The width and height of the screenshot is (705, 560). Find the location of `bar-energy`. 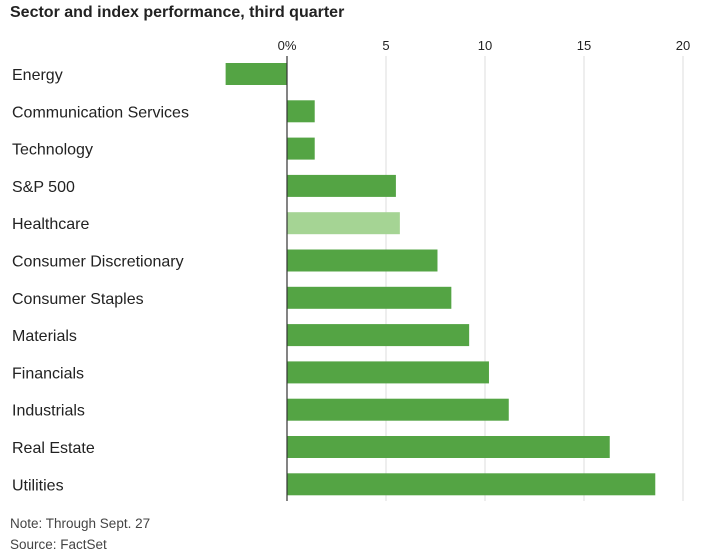

bar-energy is located at coordinates (256, 74).